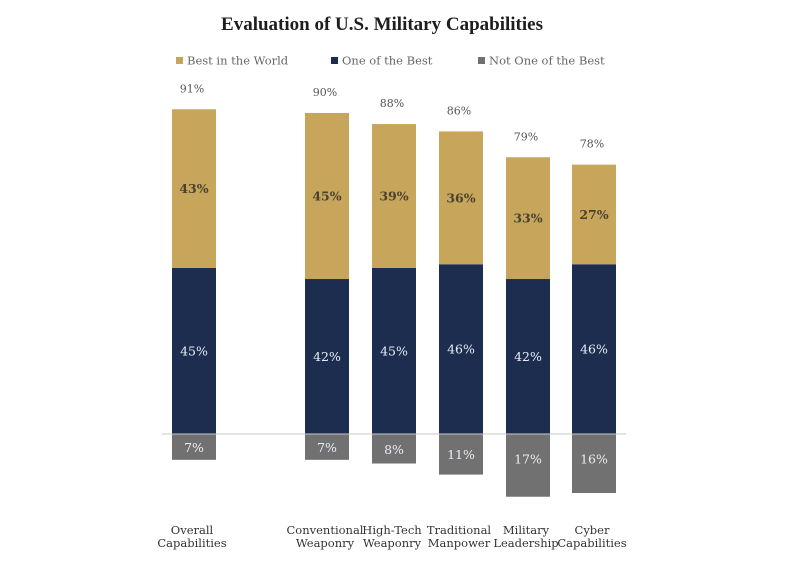  What do you see at coordinates (526, 136) in the screenshot?
I see `total-label: 79%` at bounding box center [526, 136].